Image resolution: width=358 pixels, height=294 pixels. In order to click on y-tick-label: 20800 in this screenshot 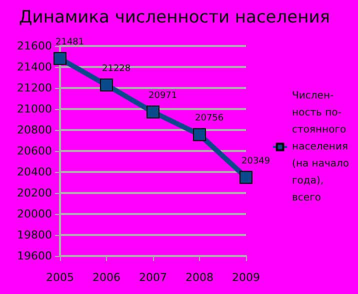, I will do `click(34, 130)`.